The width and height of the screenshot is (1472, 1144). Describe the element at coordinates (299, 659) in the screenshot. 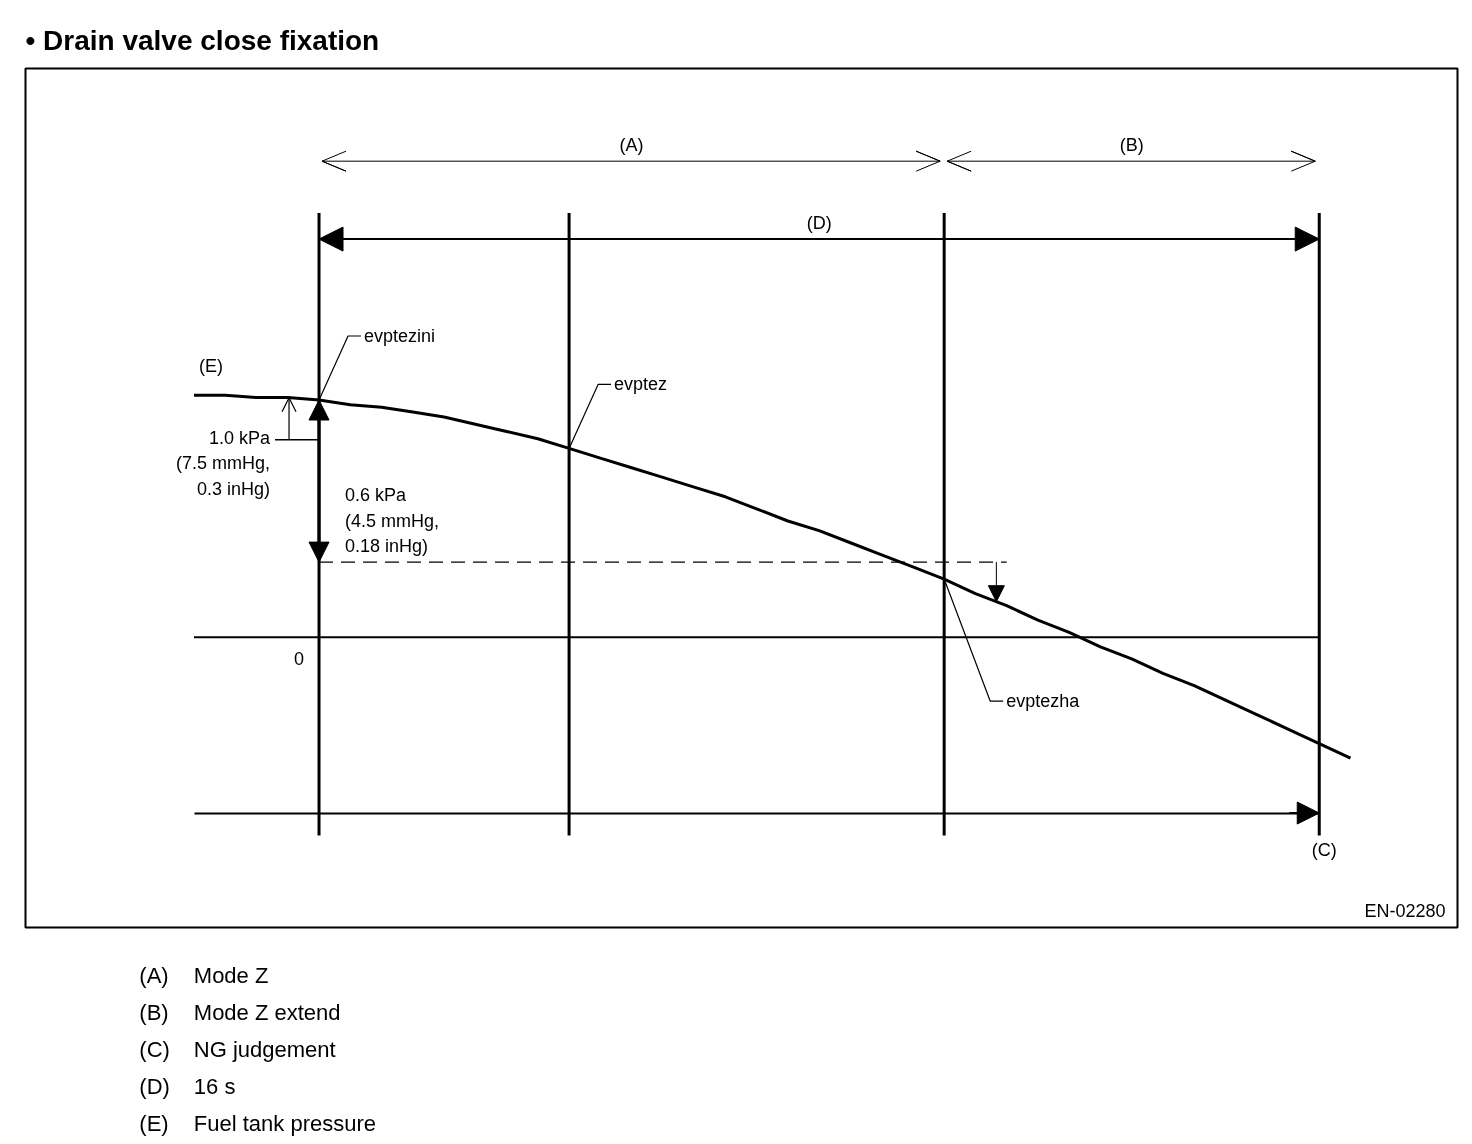

I see `ref-line-label: 0` at that location.